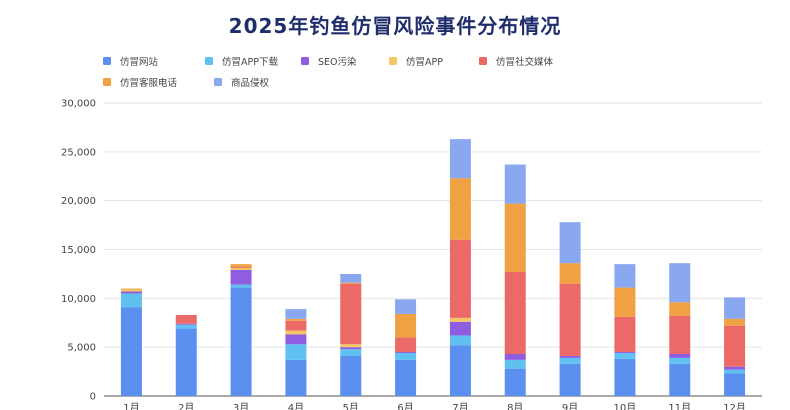  What do you see at coordinates (93, 397) in the screenshot?
I see `y-tick-label: 0` at bounding box center [93, 397].